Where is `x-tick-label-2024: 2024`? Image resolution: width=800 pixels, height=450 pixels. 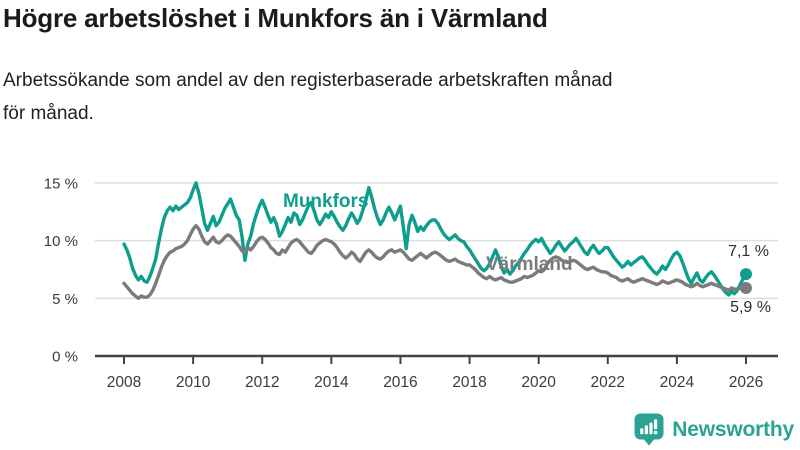
x-tick-label-2024: 2024 is located at coordinates (677, 382).